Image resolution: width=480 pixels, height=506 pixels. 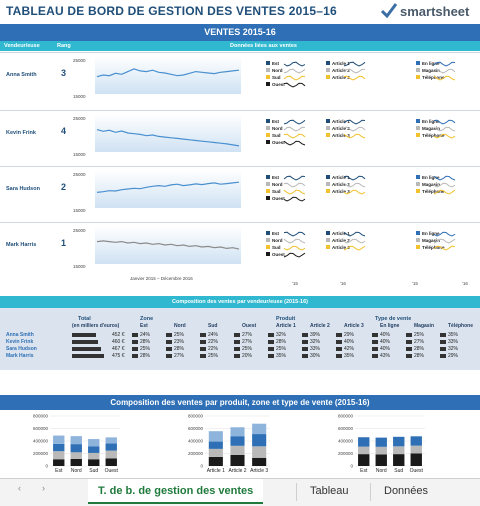 What do you see at coordinates (453, 342) in the screenshot?
I see `comp-value: 33%` at bounding box center [453, 342].